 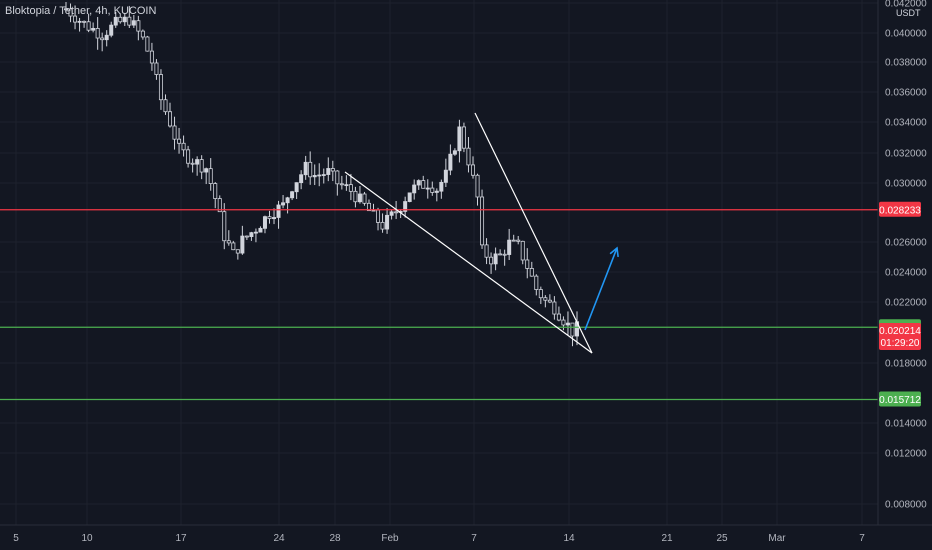 What do you see at coordinates (900, 400) in the screenshot?
I see `price-level-label: 0.015712` at bounding box center [900, 400].